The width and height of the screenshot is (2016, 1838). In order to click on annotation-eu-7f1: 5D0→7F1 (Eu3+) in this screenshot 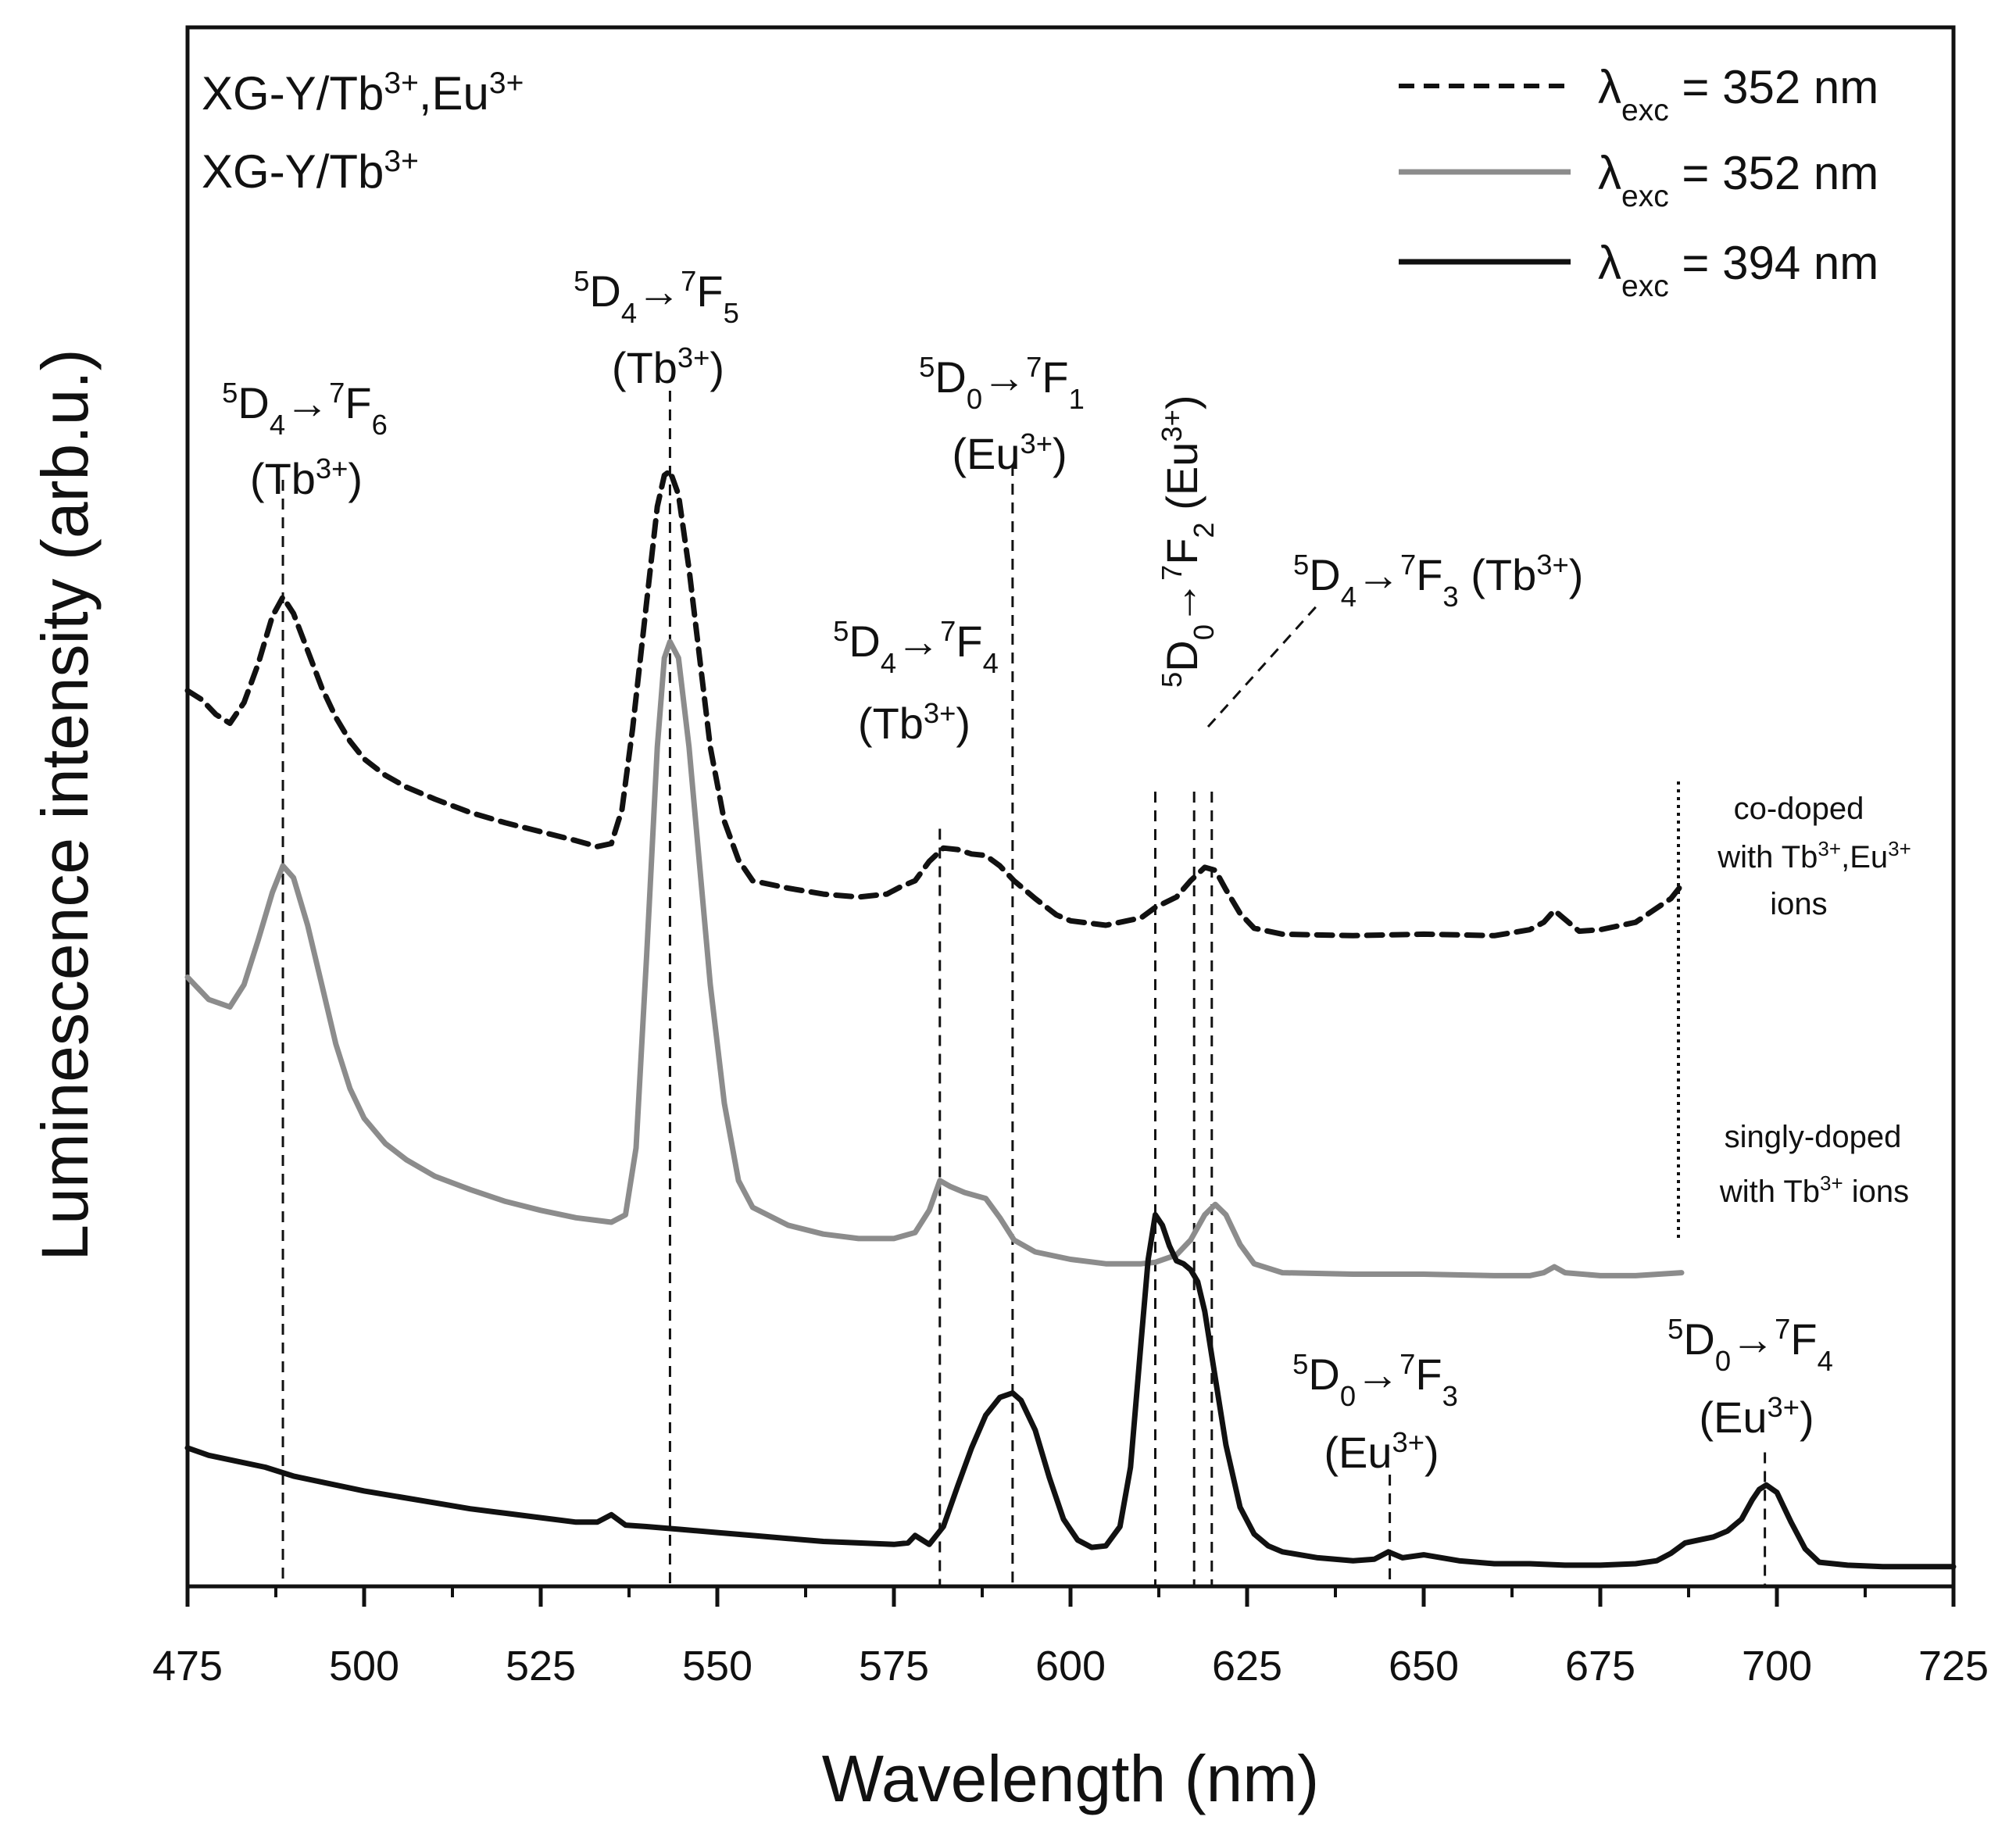, I will do `click(1002, 415)`.